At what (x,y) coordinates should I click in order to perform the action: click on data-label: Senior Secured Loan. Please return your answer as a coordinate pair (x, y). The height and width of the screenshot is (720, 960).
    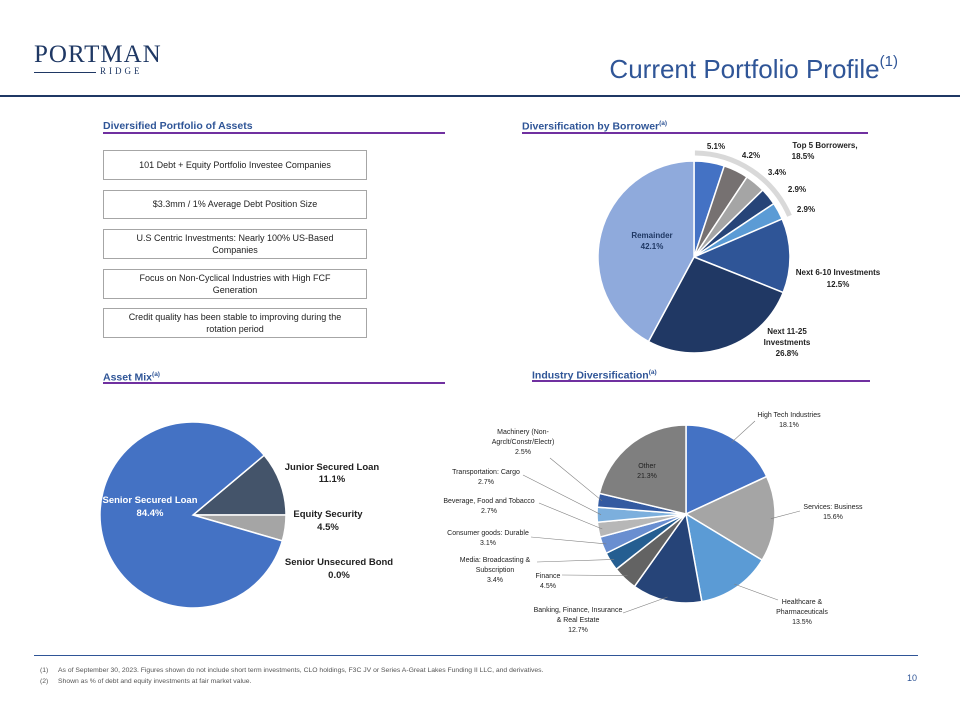
    Looking at the image, I should click on (149, 500).